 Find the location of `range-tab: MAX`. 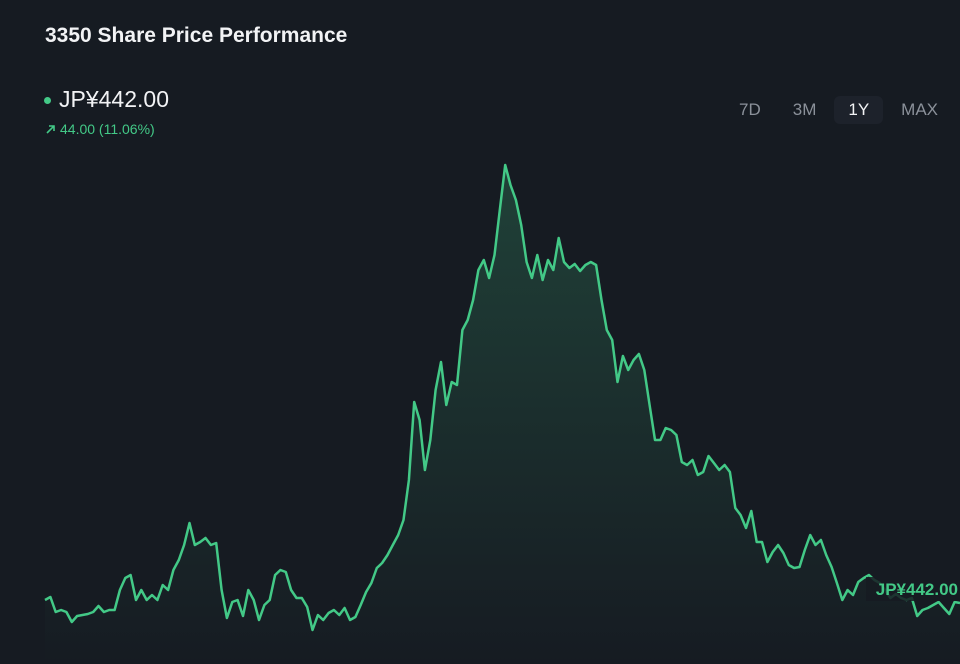

range-tab: MAX is located at coordinates (919, 109).